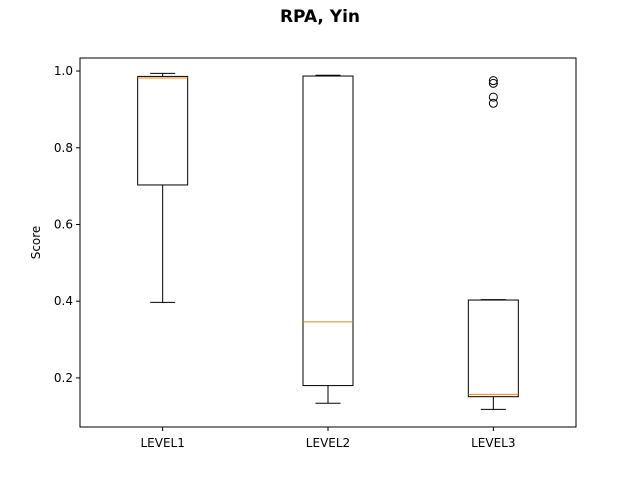 The image size is (640, 480). Describe the element at coordinates (63, 301) in the screenshot. I see `y-tick-label: 0.4` at that location.